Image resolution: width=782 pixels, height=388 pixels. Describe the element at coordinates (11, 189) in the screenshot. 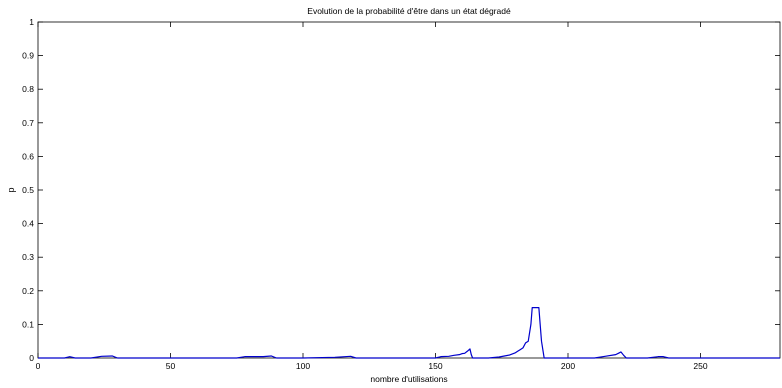

I see `y-axis-label: p` at that location.